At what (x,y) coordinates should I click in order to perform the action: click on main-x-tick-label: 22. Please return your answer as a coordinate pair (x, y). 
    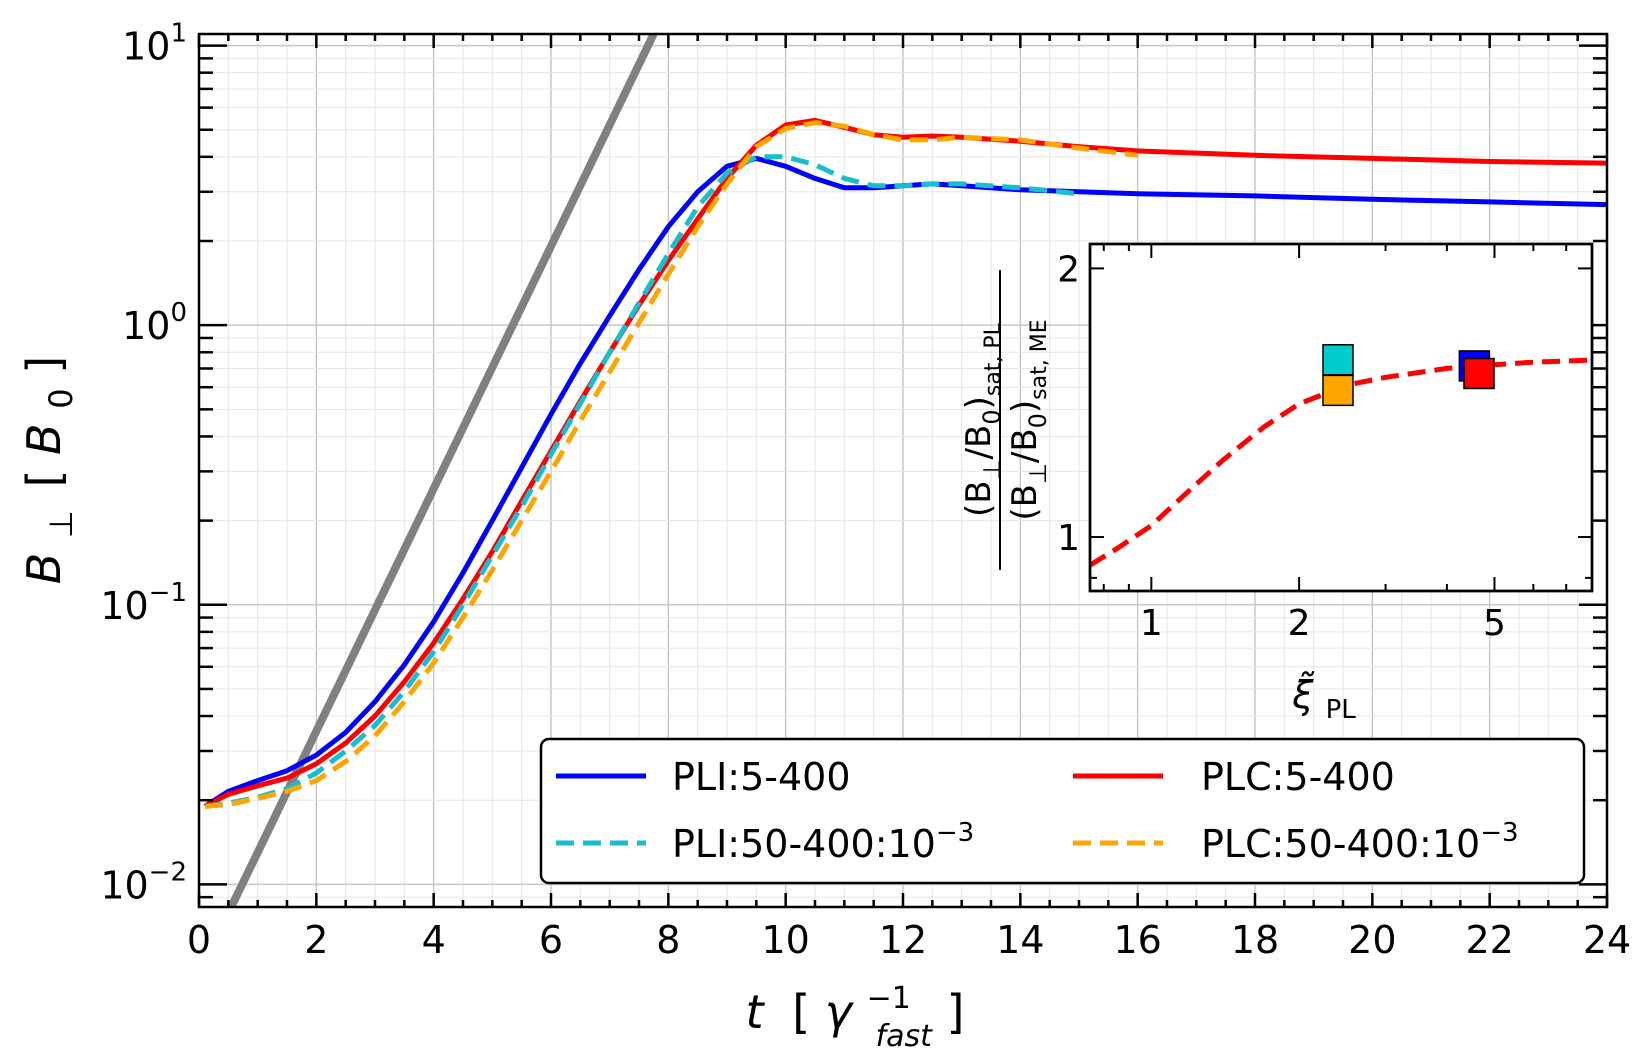
    Looking at the image, I should click on (1489, 940).